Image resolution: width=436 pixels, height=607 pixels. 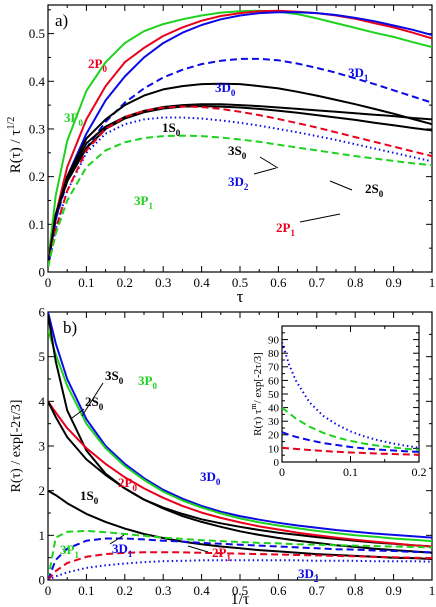 What do you see at coordinates (143, 202) in the screenshot?
I see `label-a-3p1: 3P1` at bounding box center [143, 202].